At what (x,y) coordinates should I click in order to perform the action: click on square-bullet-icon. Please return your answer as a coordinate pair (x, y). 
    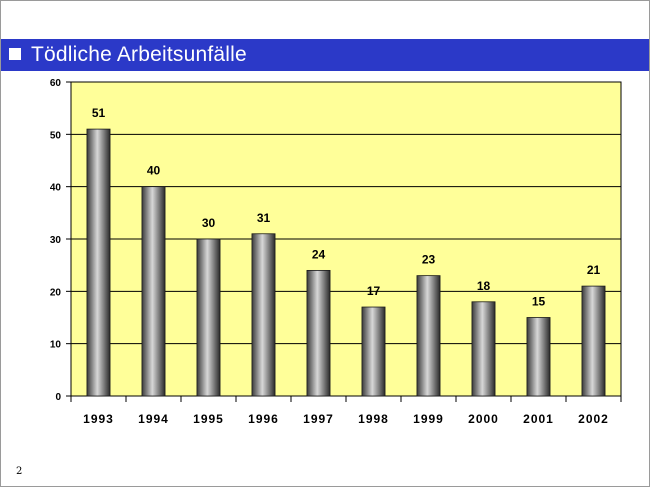
    Looking at the image, I should click on (15, 54).